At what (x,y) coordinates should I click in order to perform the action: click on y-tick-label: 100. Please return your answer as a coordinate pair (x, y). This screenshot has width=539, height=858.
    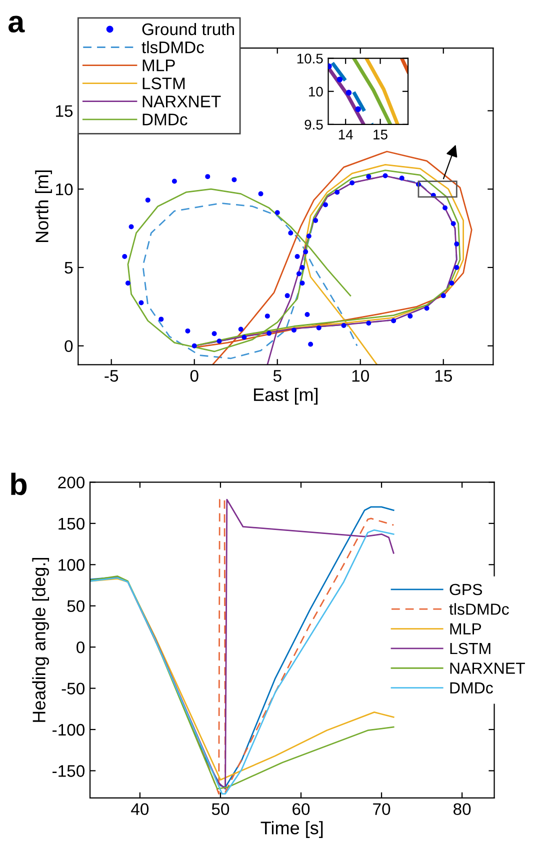
    Looking at the image, I should click on (71, 565).